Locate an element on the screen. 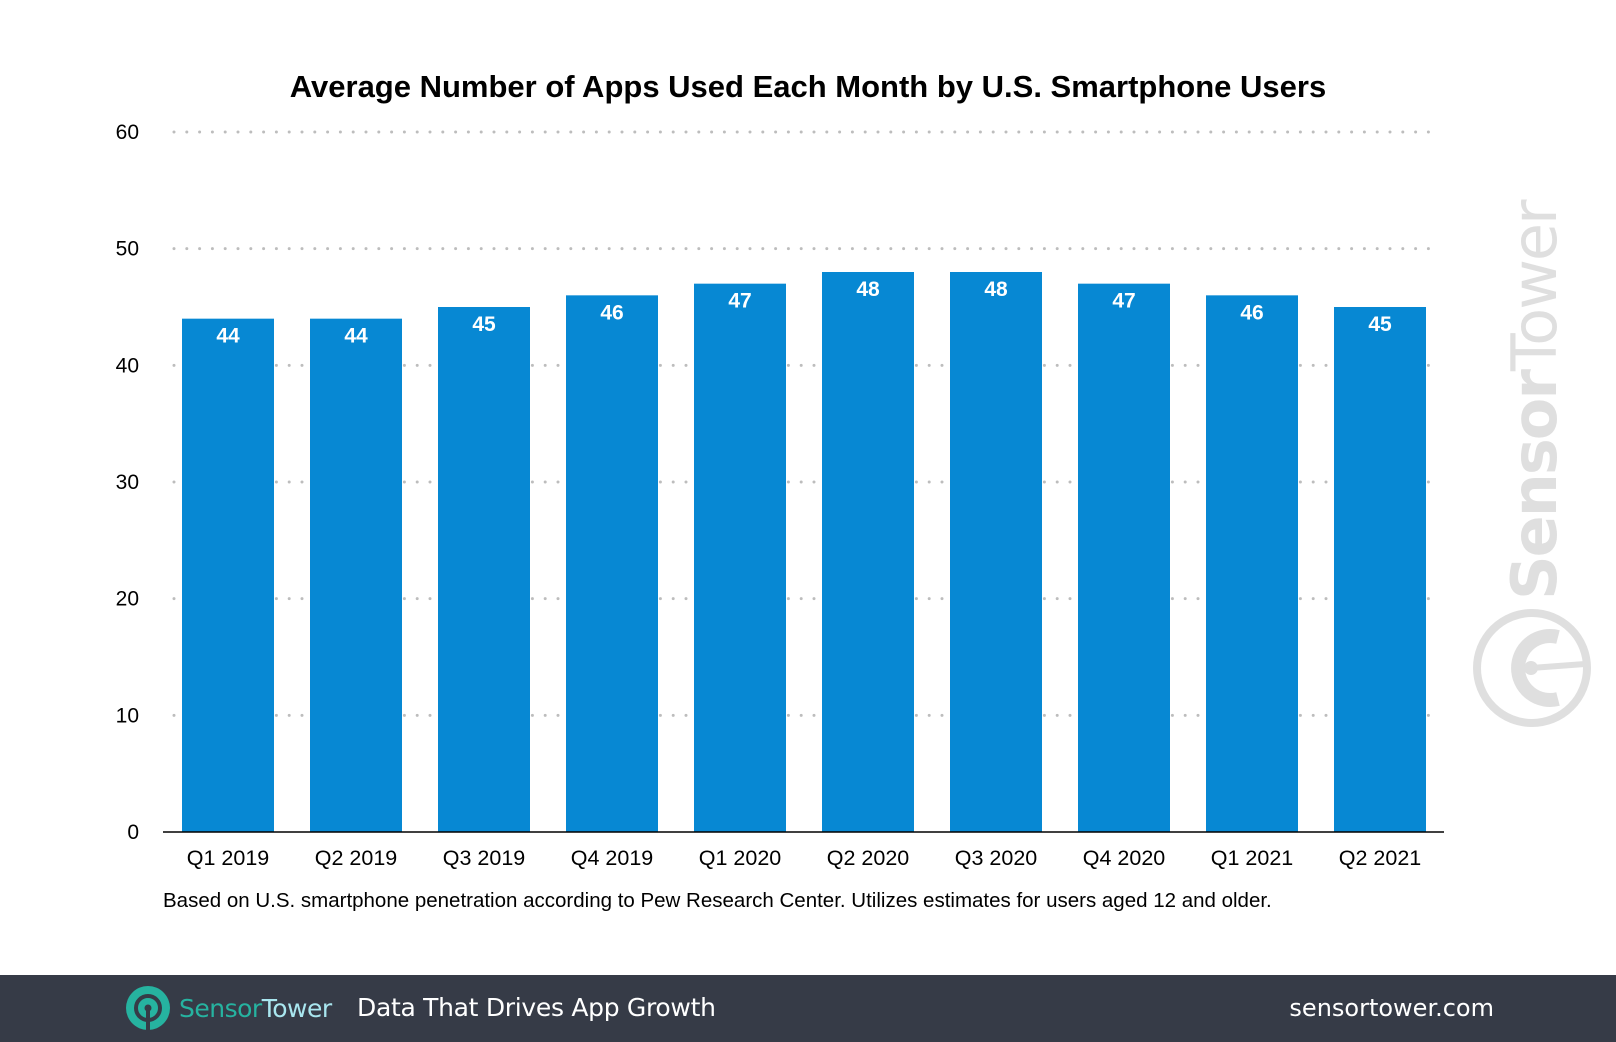  brand-name-sensor: Sensor is located at coordinates (220, 1008).